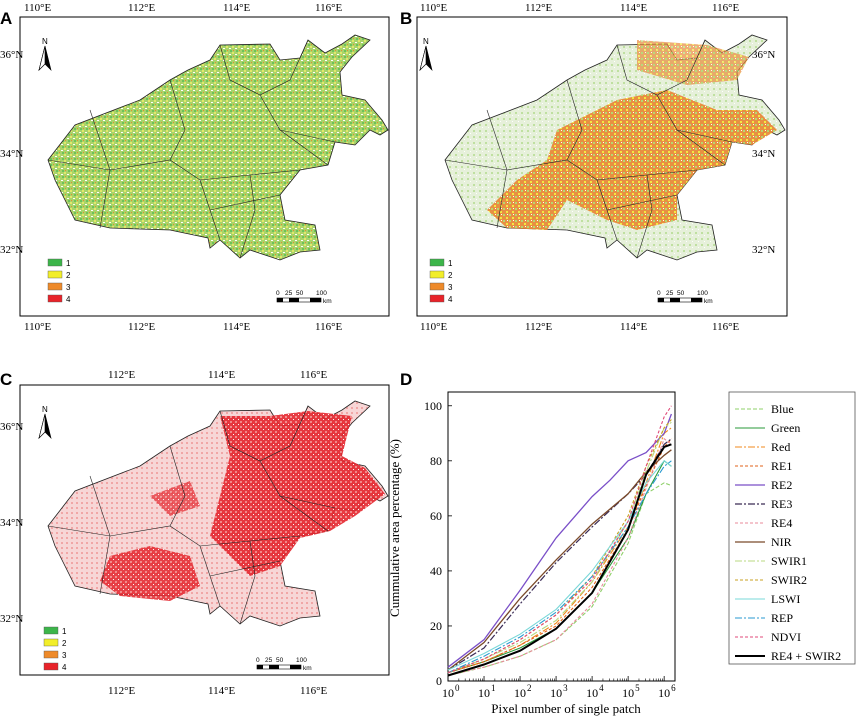 This screenshot has height=718, width=858. I want to click on north-arrow-b: N, so click(426, 54).